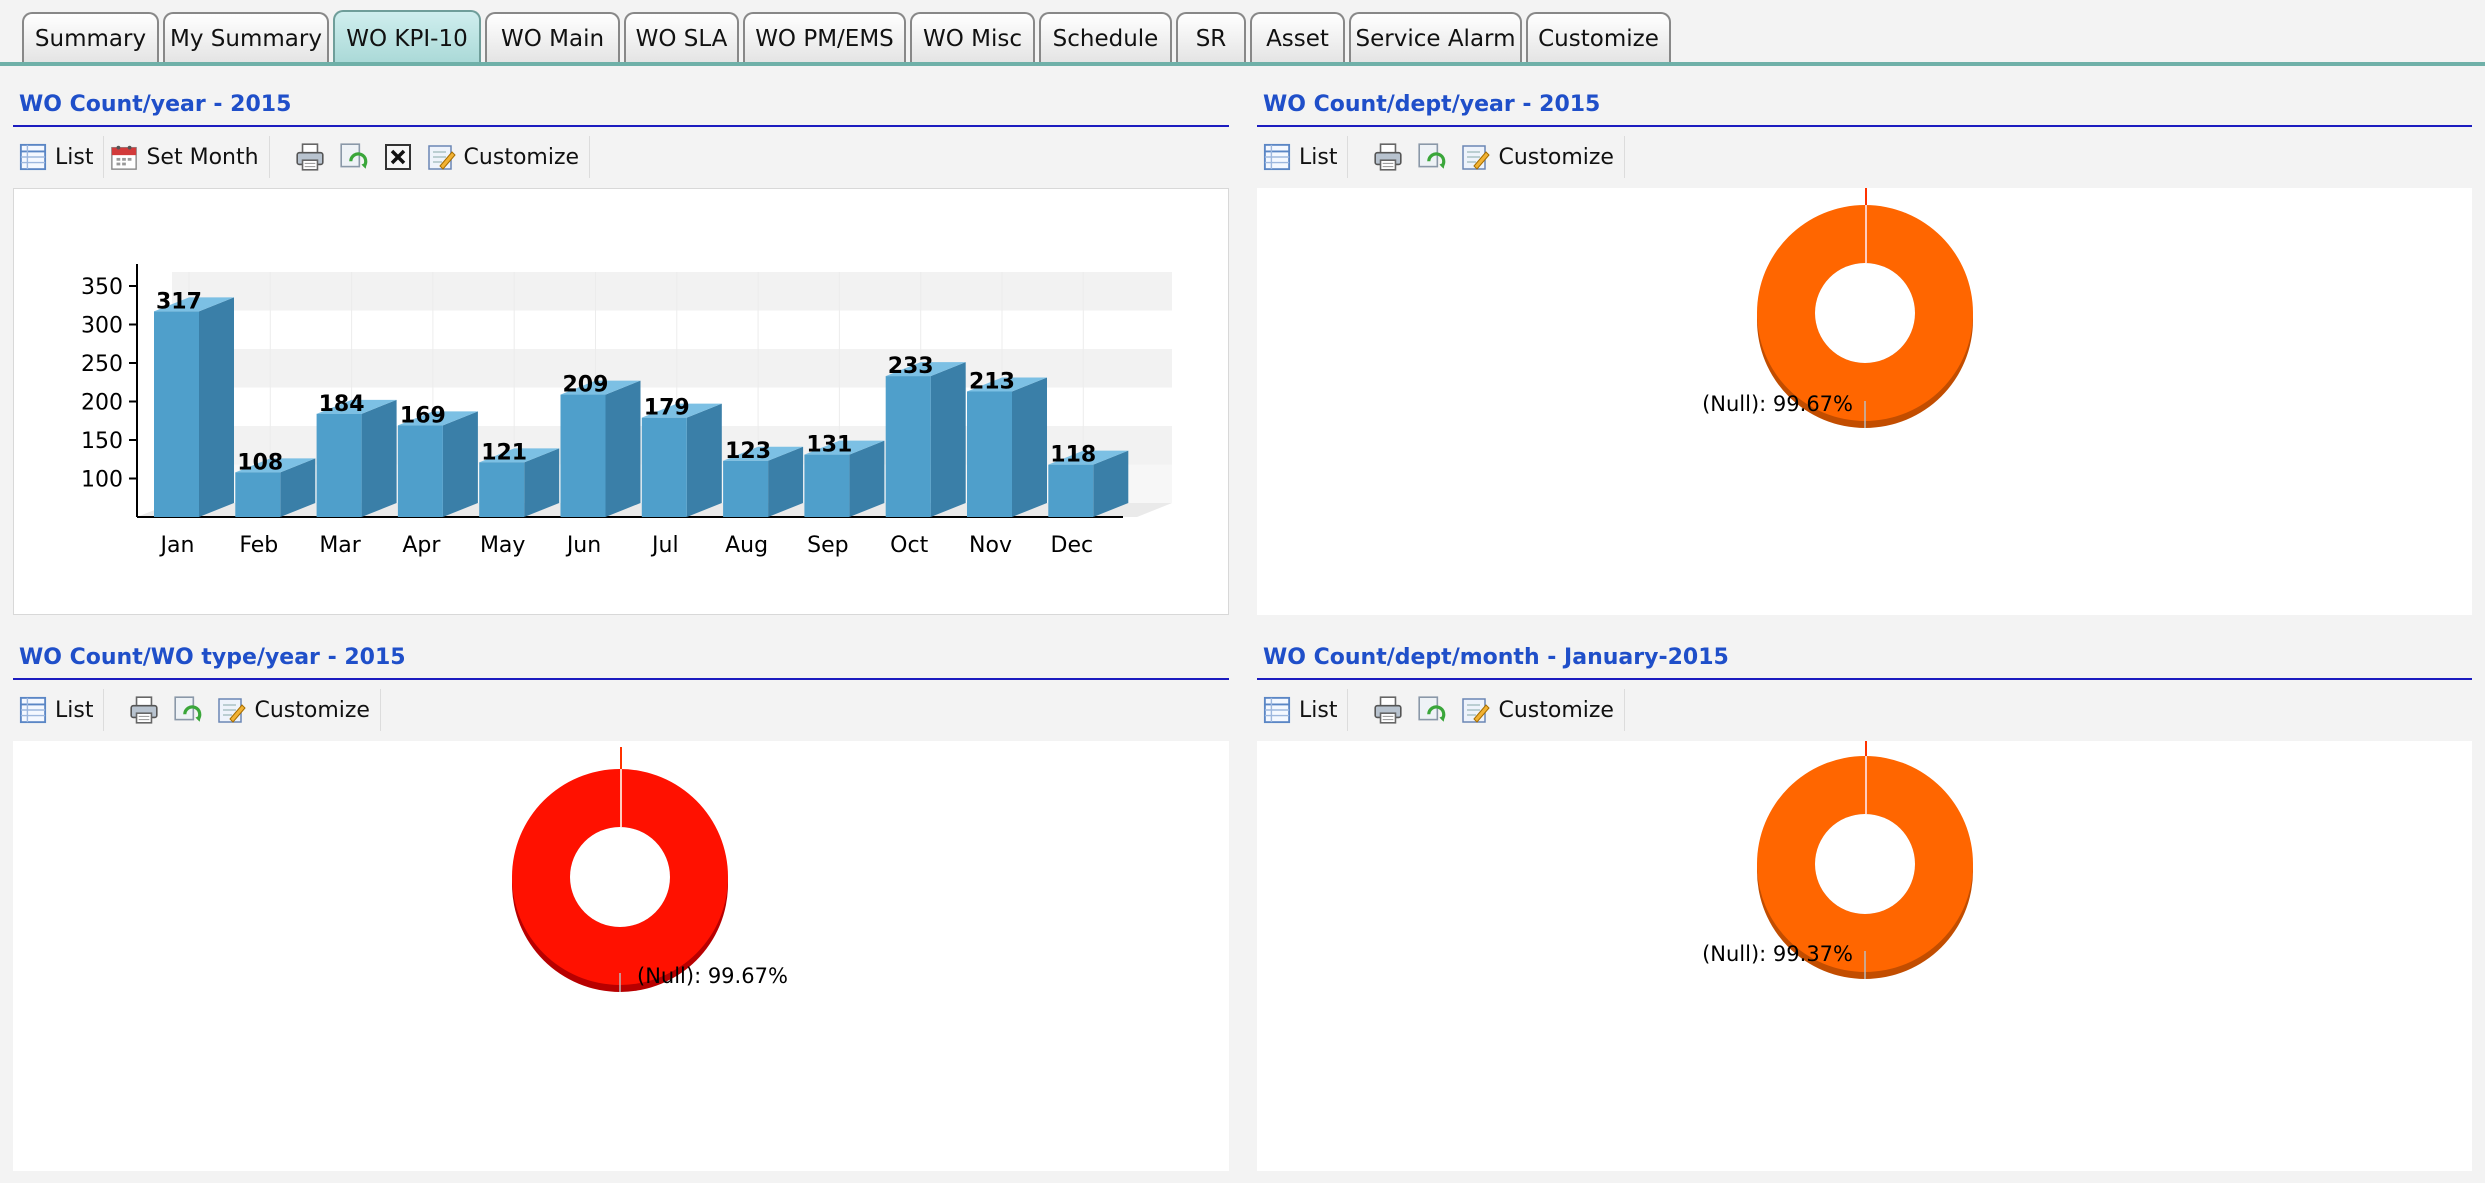 This screenshot has width=2485, height=1183. Describe the element at coordinates (992, 381) in the screenshot. I see `bar-value-label: 213` at that location.